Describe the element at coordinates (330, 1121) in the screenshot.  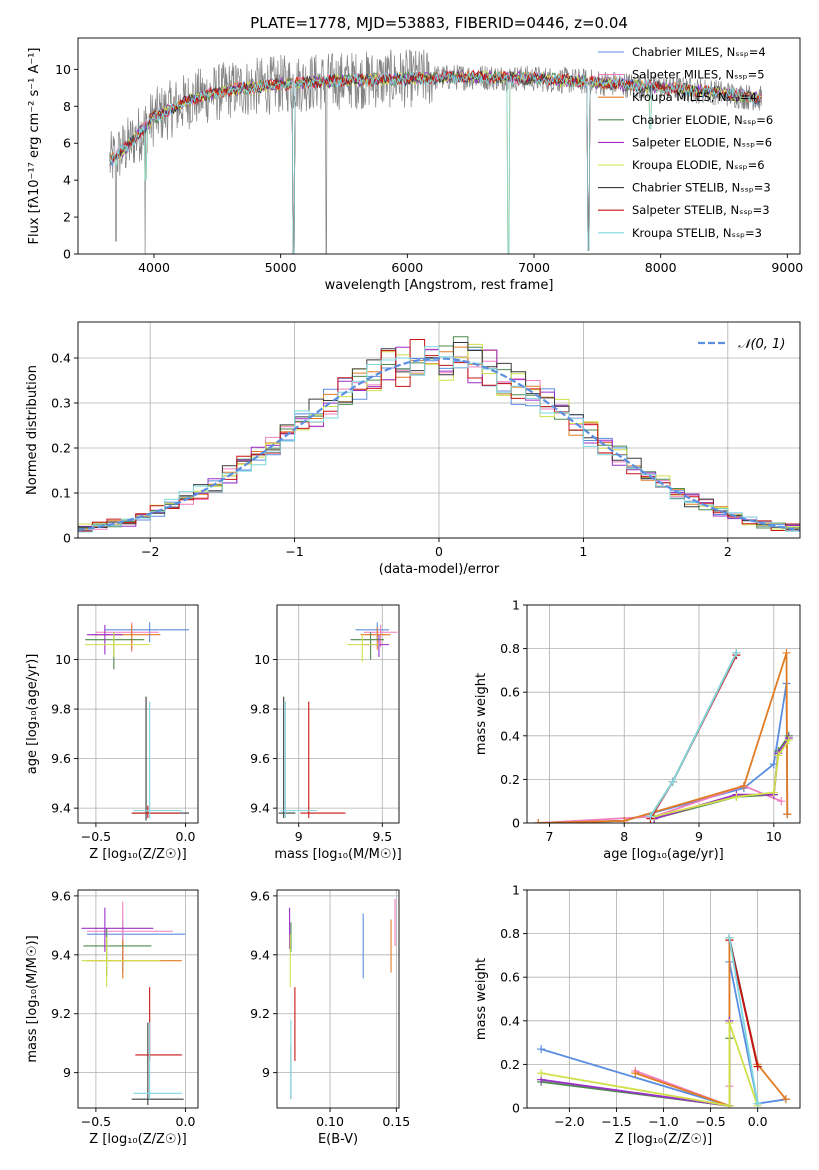
I see `x-tick-label: 0.10` at that location.